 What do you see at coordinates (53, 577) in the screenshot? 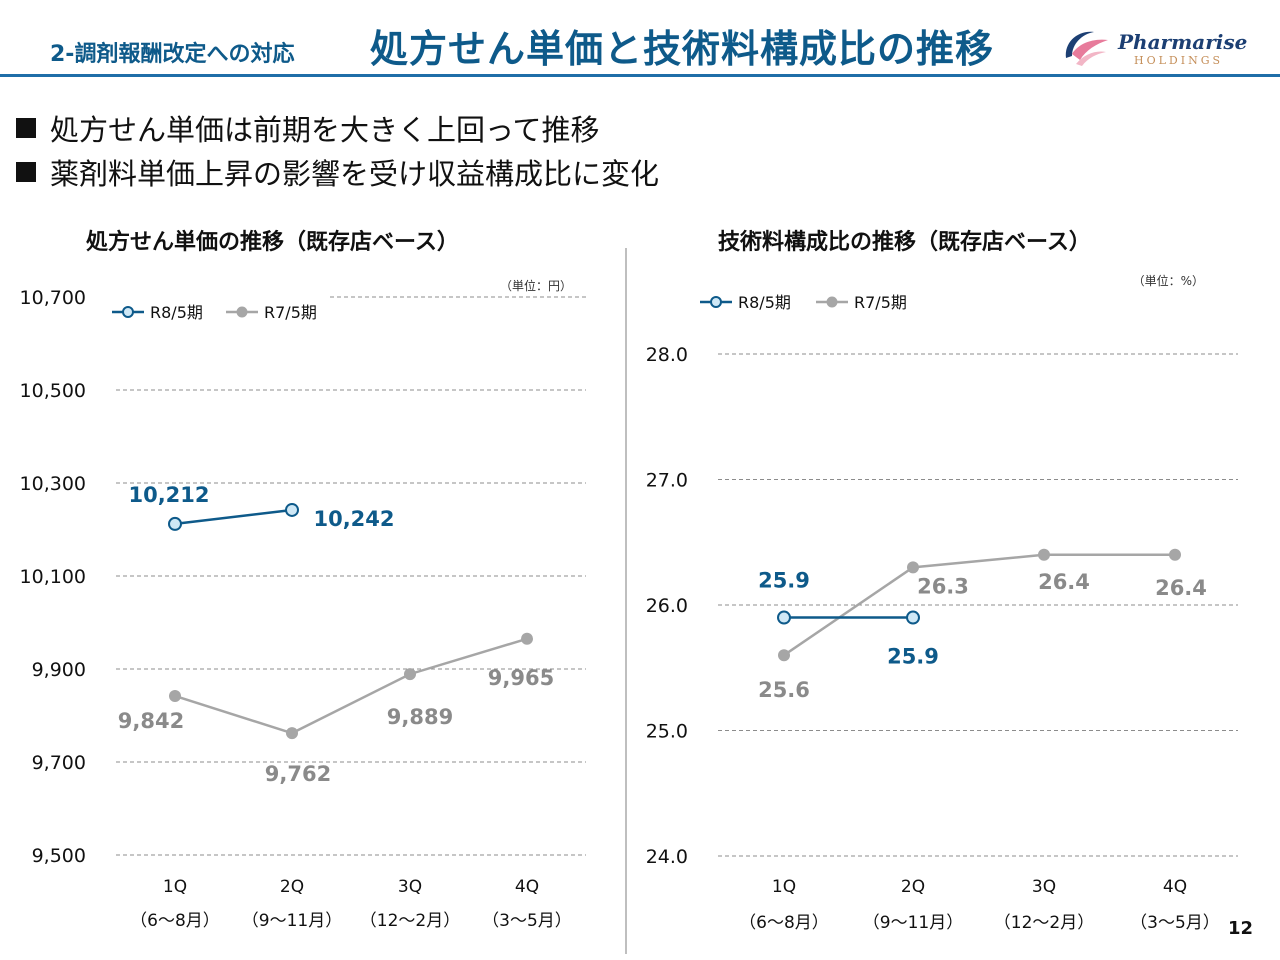
I see `y-tick-label: 10,100` at bounding box center [53, 577].